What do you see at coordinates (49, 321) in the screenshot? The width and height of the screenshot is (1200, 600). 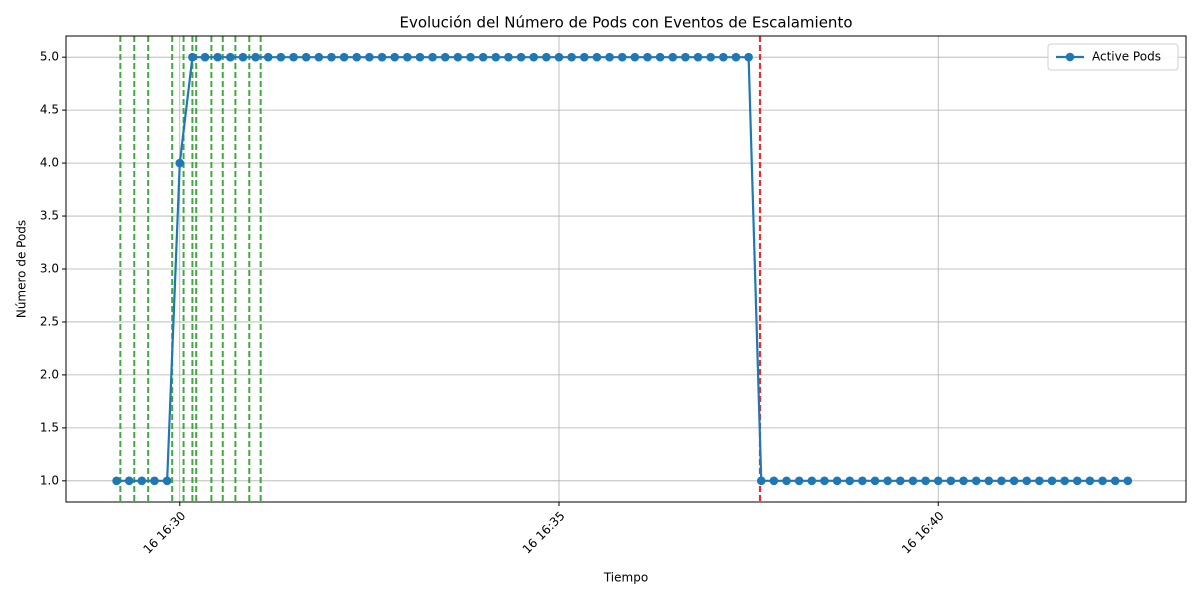 I see `y-tick-label: 2.5` at bounding box center [49, 321].